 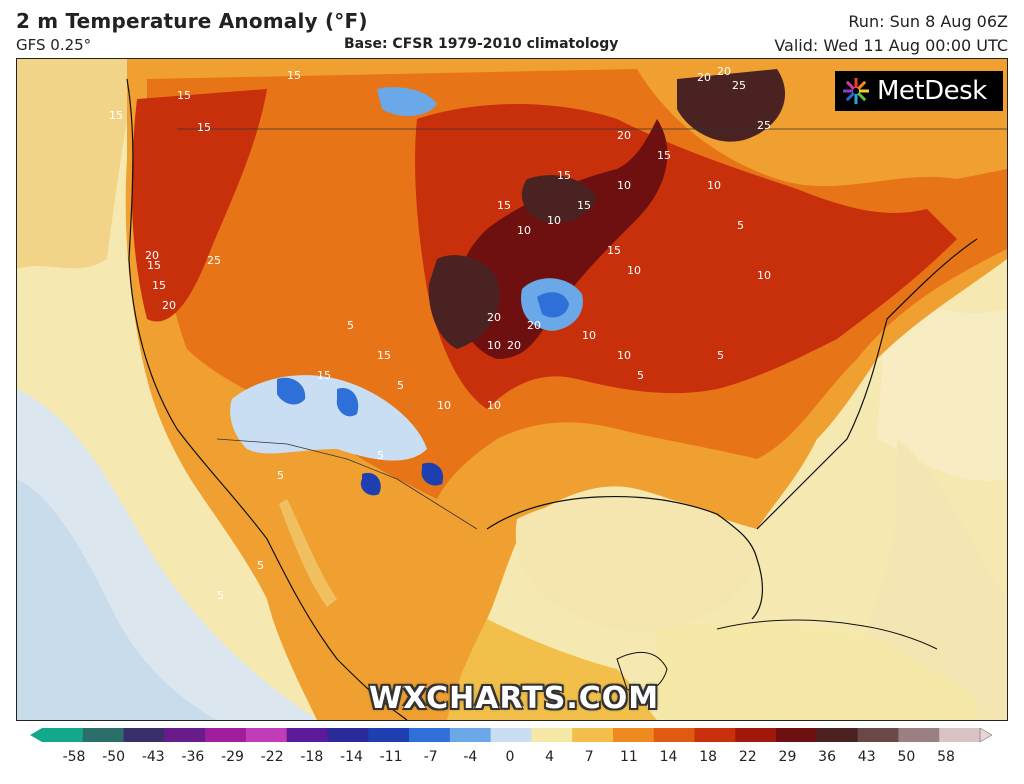 I want to click on metdesk-logo: MetDesk, so click(x=919, y=91).